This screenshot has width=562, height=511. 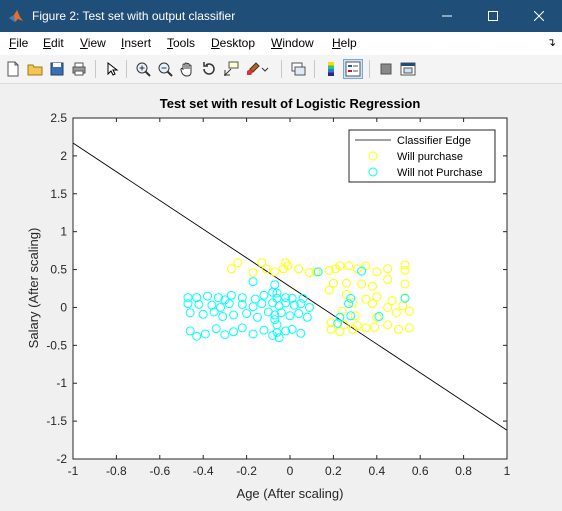 I want to click on y-tick-label: 1, so click(x=63, y=232).